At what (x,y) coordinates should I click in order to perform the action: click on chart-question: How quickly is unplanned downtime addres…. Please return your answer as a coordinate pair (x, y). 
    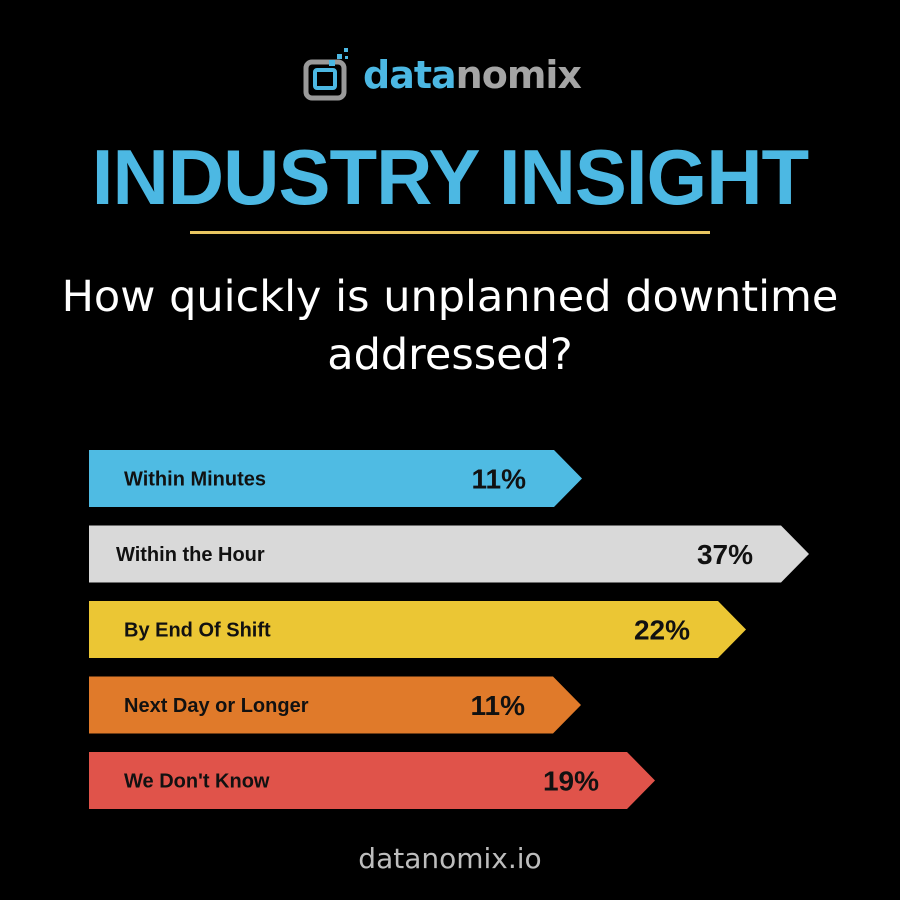
    Looking at the image, I should click on (450, 326).